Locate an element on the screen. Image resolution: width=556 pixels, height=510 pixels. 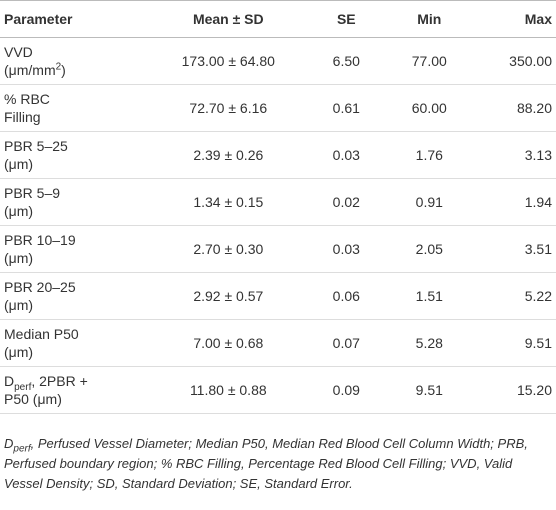
table-row: PBR 20–25 (μm) 2.92 ± 0.57 0.06 1.51 5.22 is located at coordinates (278, 296).